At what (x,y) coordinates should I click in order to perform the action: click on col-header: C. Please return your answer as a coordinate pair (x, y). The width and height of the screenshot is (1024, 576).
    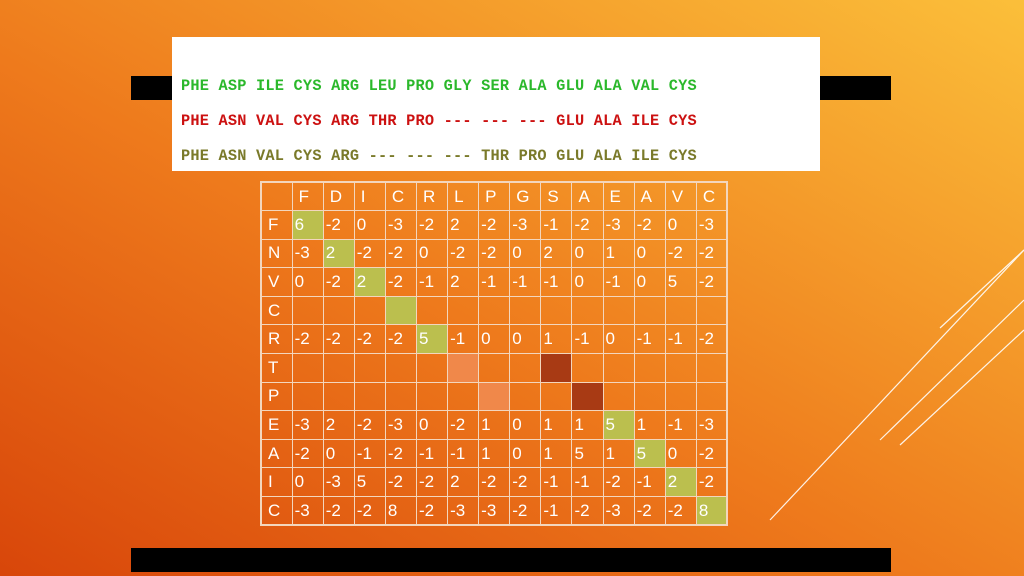
    Looking at the image, I should click on (711, 196).